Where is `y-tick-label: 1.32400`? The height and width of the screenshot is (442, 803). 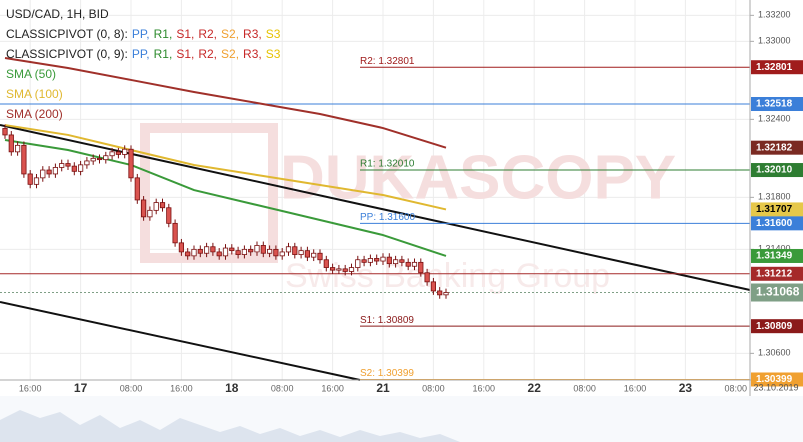 y-tick-label: 1.32400 is located at coordinates (774, 119).